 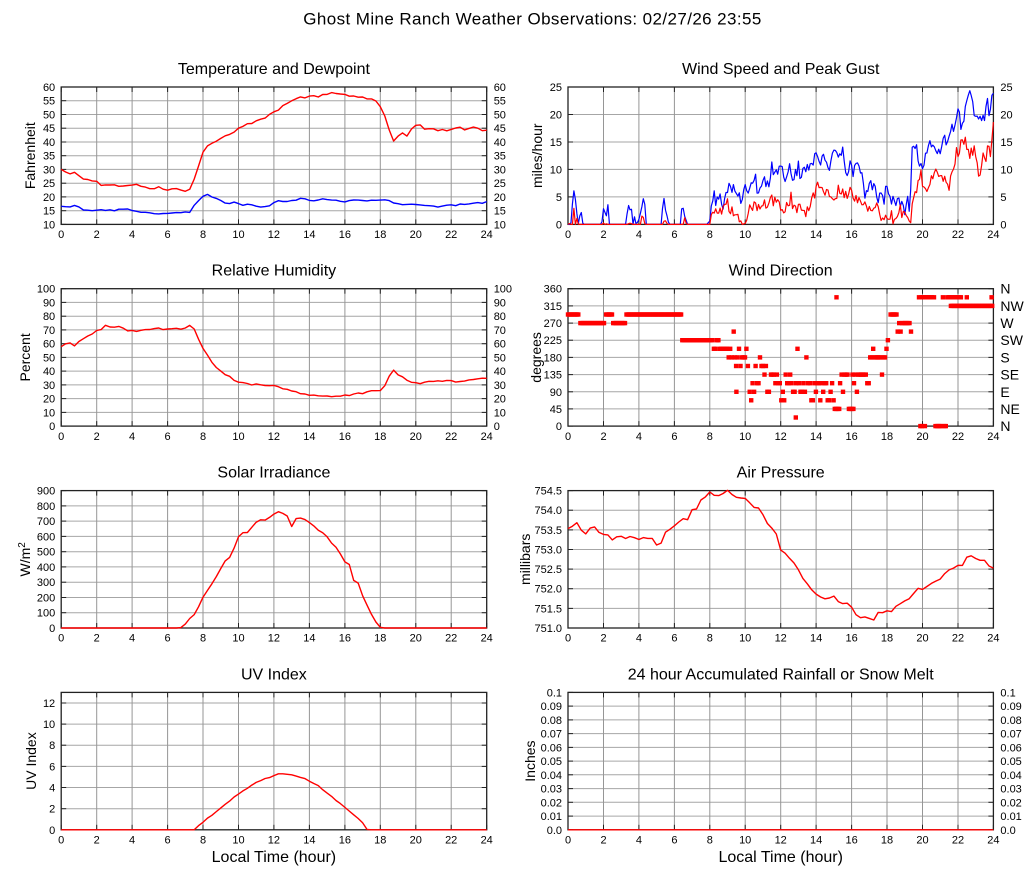 What do you see at coordinates (1010, 721) in the screenshot?
I see `svg-text: 0.08` at bounding box center [1010, 721].